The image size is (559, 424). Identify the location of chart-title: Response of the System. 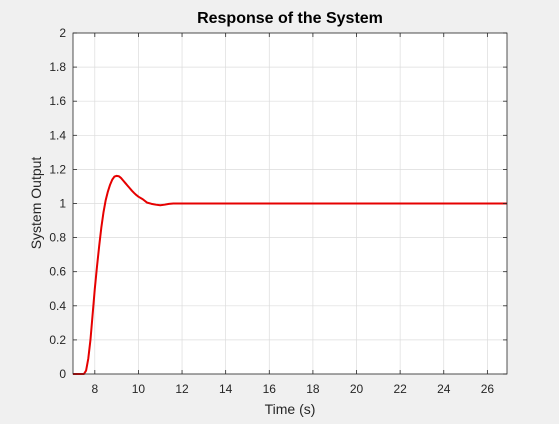
(290, 18).